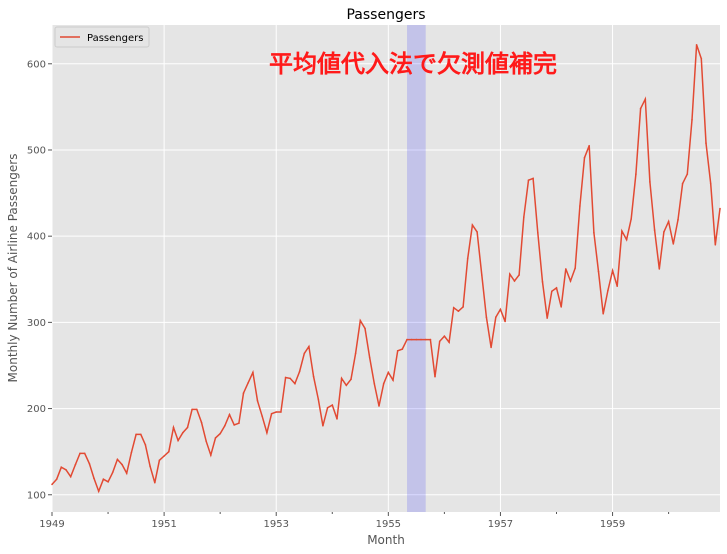 The width and height of the screenshot is (727, 554). I want to click on y-tick-label: 400, so click(36, 237).